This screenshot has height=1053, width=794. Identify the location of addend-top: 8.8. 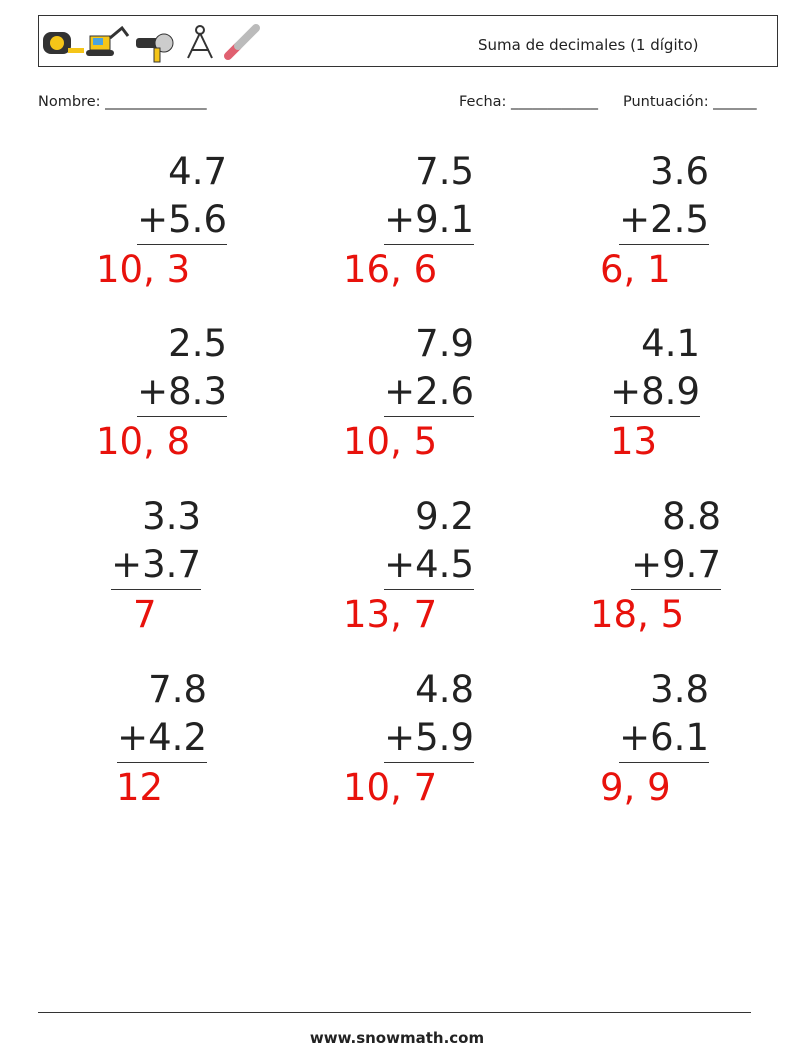
(691, 516).